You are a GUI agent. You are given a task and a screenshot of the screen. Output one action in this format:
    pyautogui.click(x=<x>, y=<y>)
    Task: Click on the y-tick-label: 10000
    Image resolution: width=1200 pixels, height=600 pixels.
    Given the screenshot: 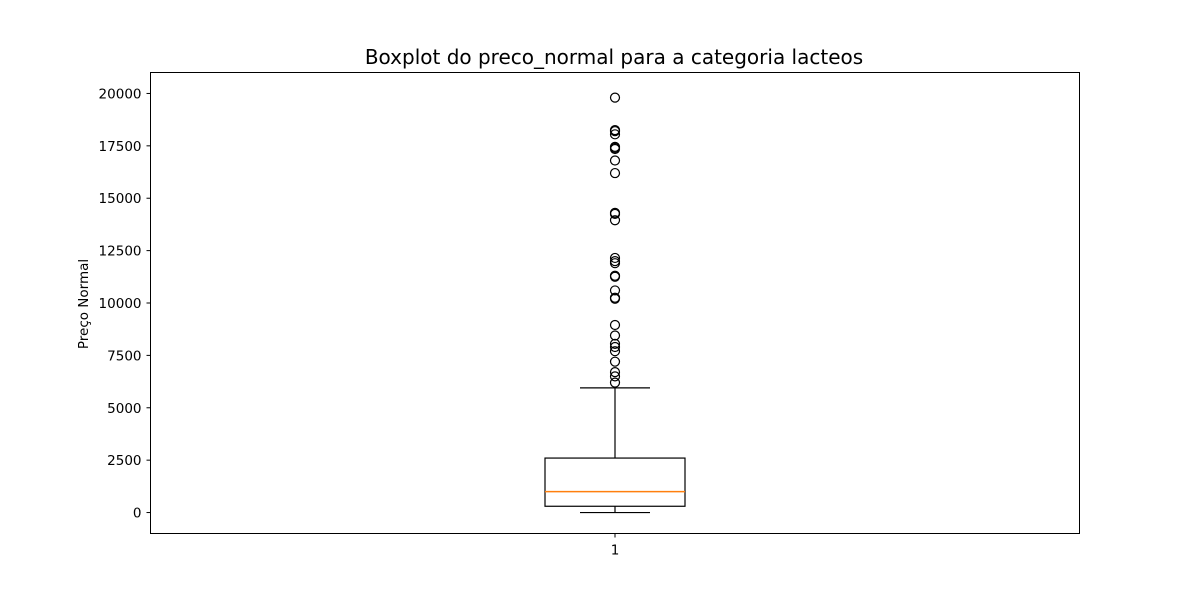 What is the action you would take?
    pyautogui.click(x=120, y=304)
    